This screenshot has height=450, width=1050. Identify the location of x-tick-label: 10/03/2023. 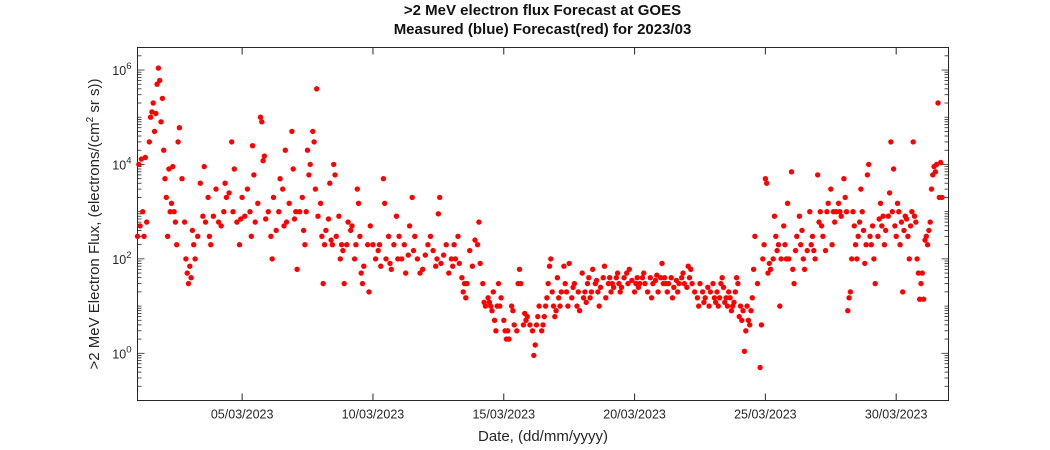
(373, 415).